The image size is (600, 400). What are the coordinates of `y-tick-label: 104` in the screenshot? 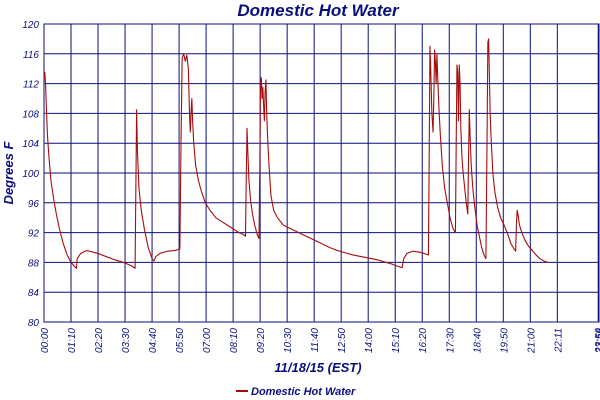 It's located at (30, 144).